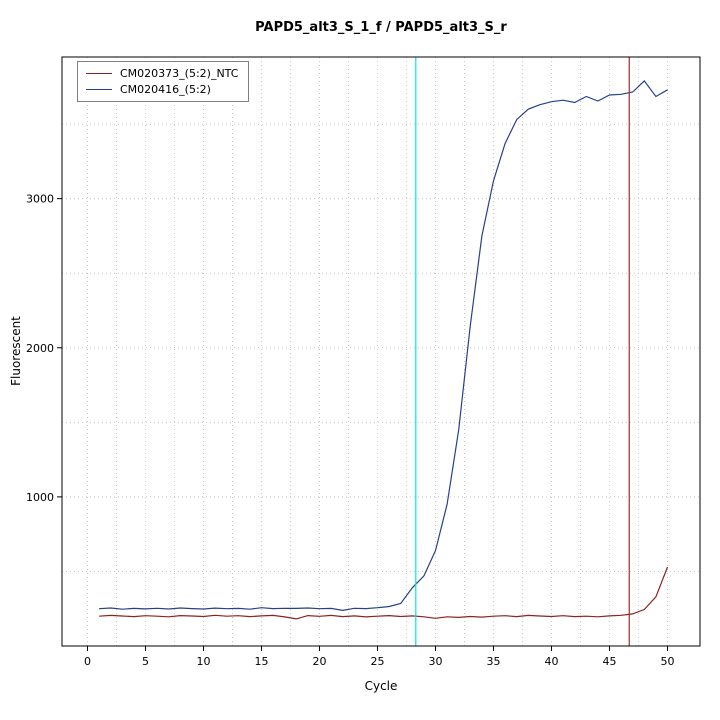  What do you see at coordinates (262, 661) in the screenshot?
I see `x-tick-label: 15` at bounding box center [262, 661].